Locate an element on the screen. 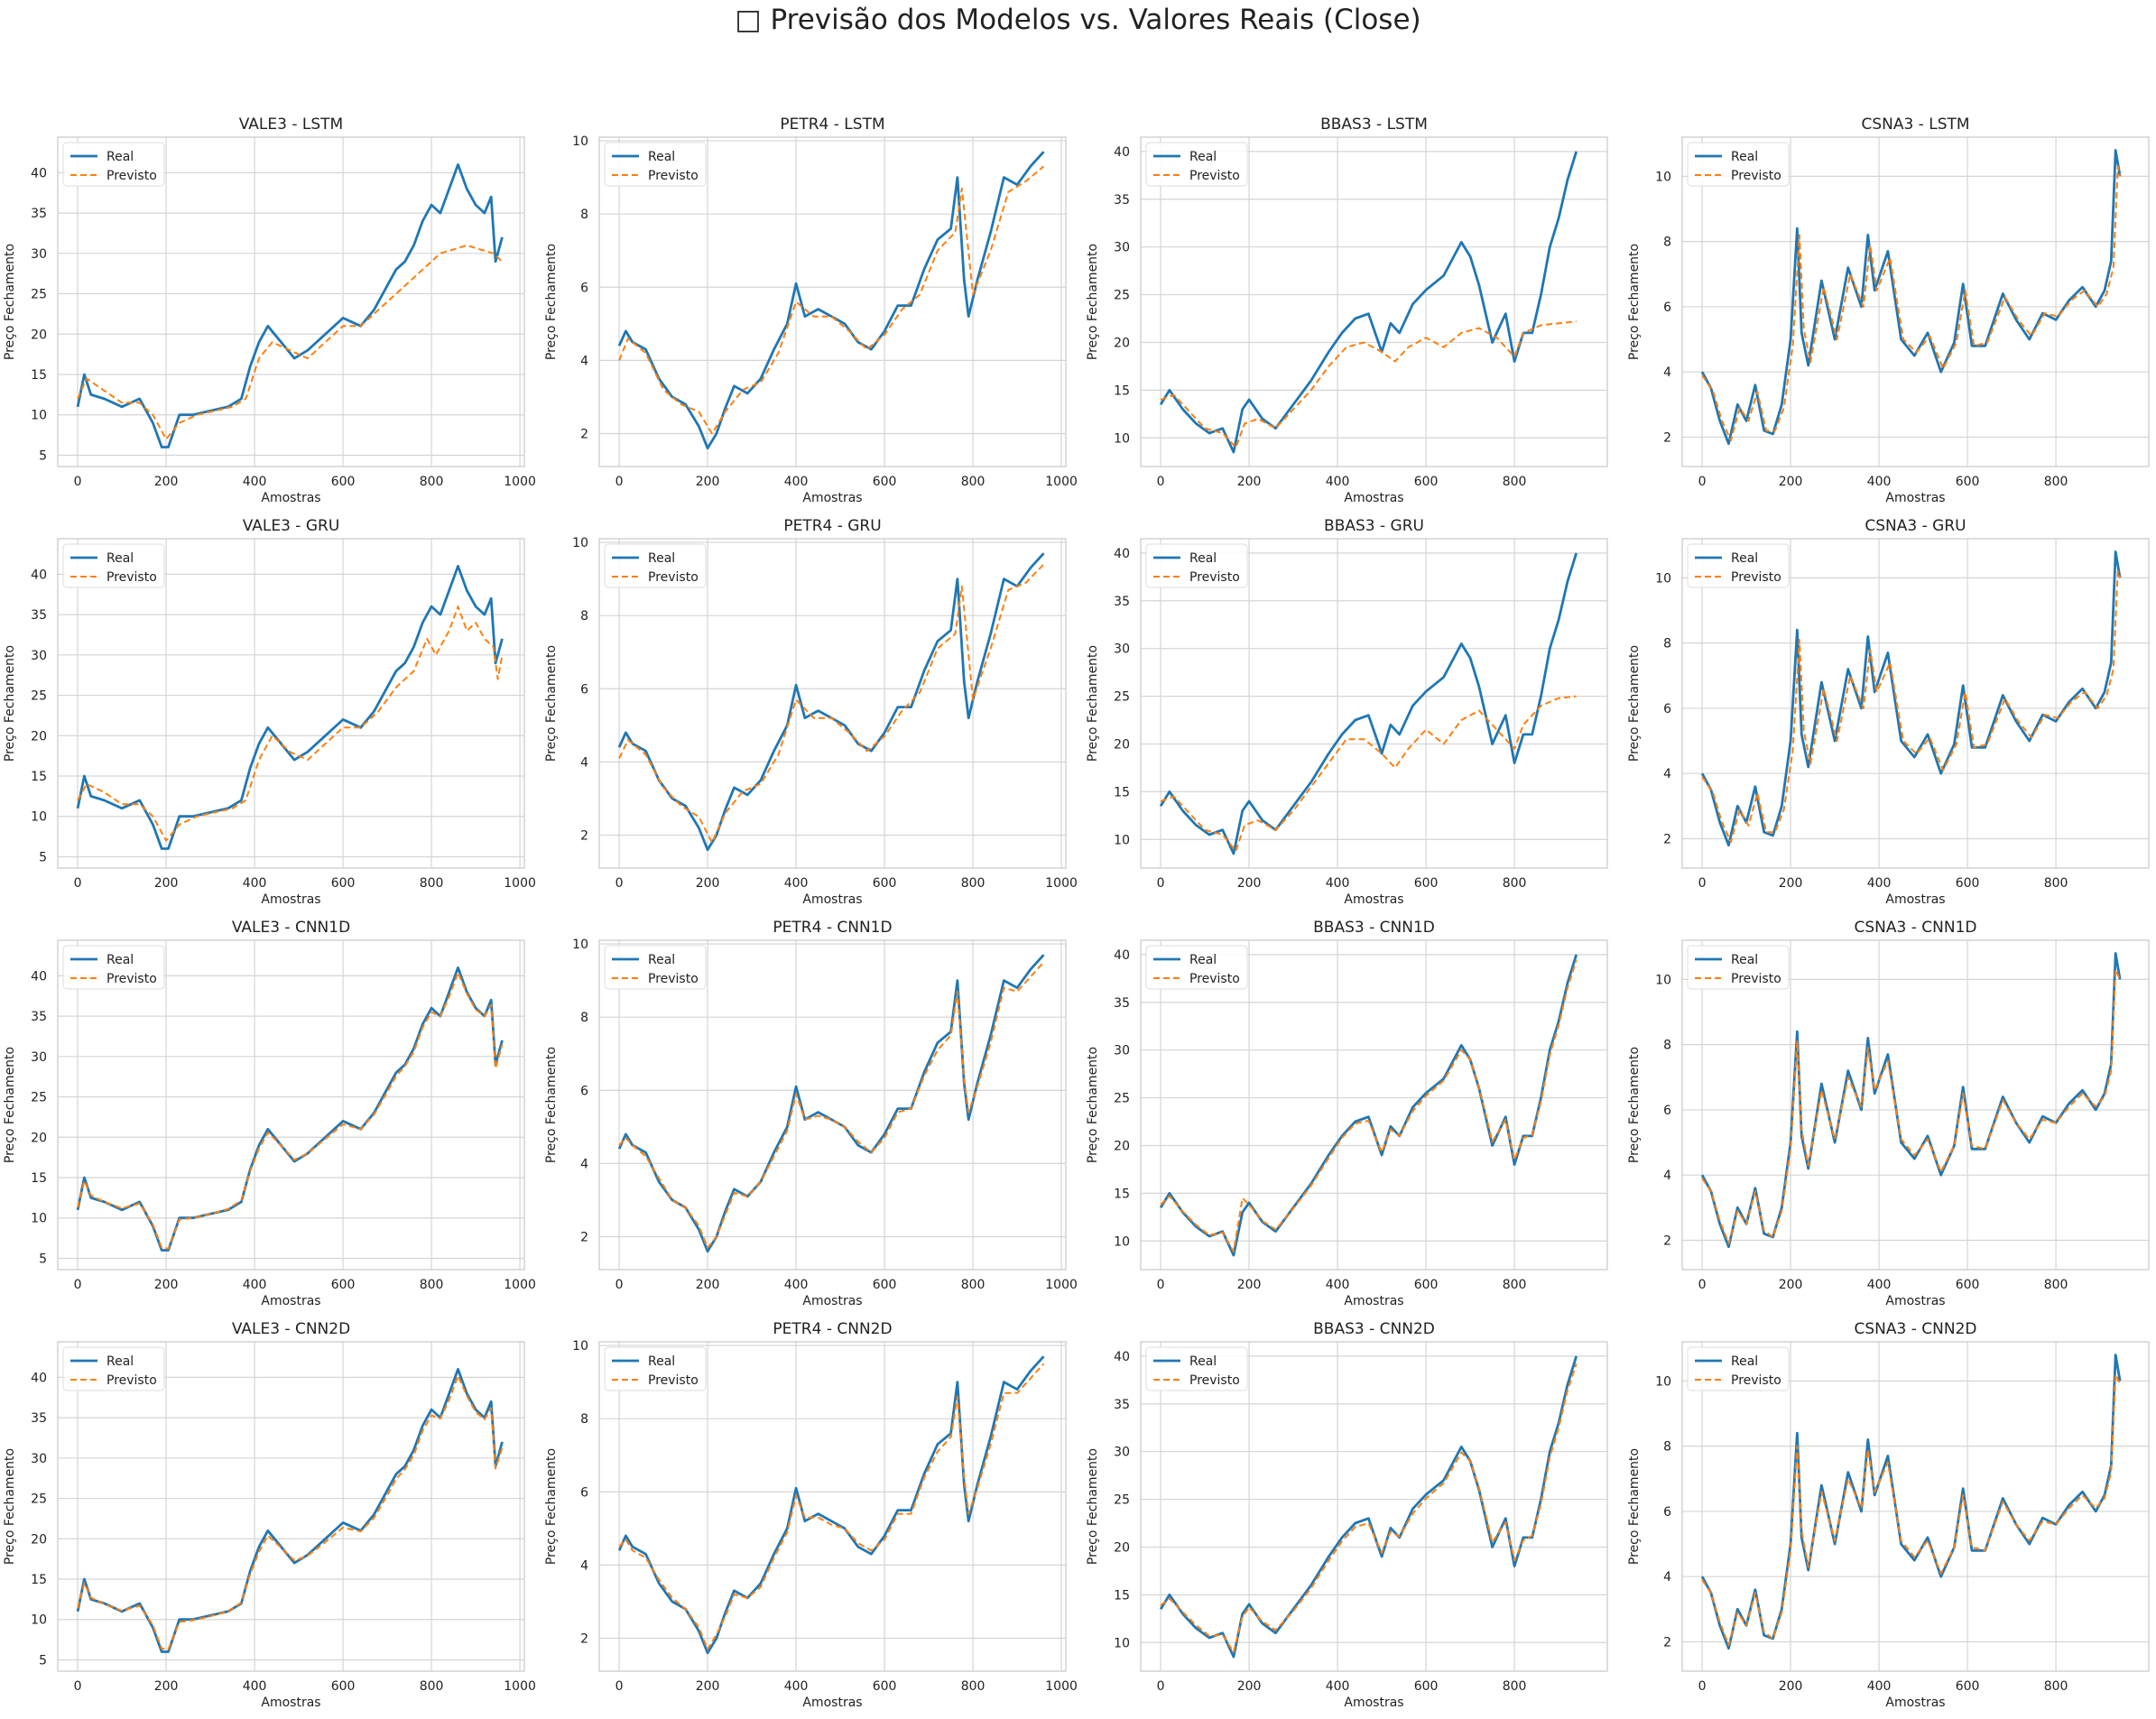 The width and height of the screenshot is (2156, 1719). y-tick-label: 5 is located at coordinates (43, 455).